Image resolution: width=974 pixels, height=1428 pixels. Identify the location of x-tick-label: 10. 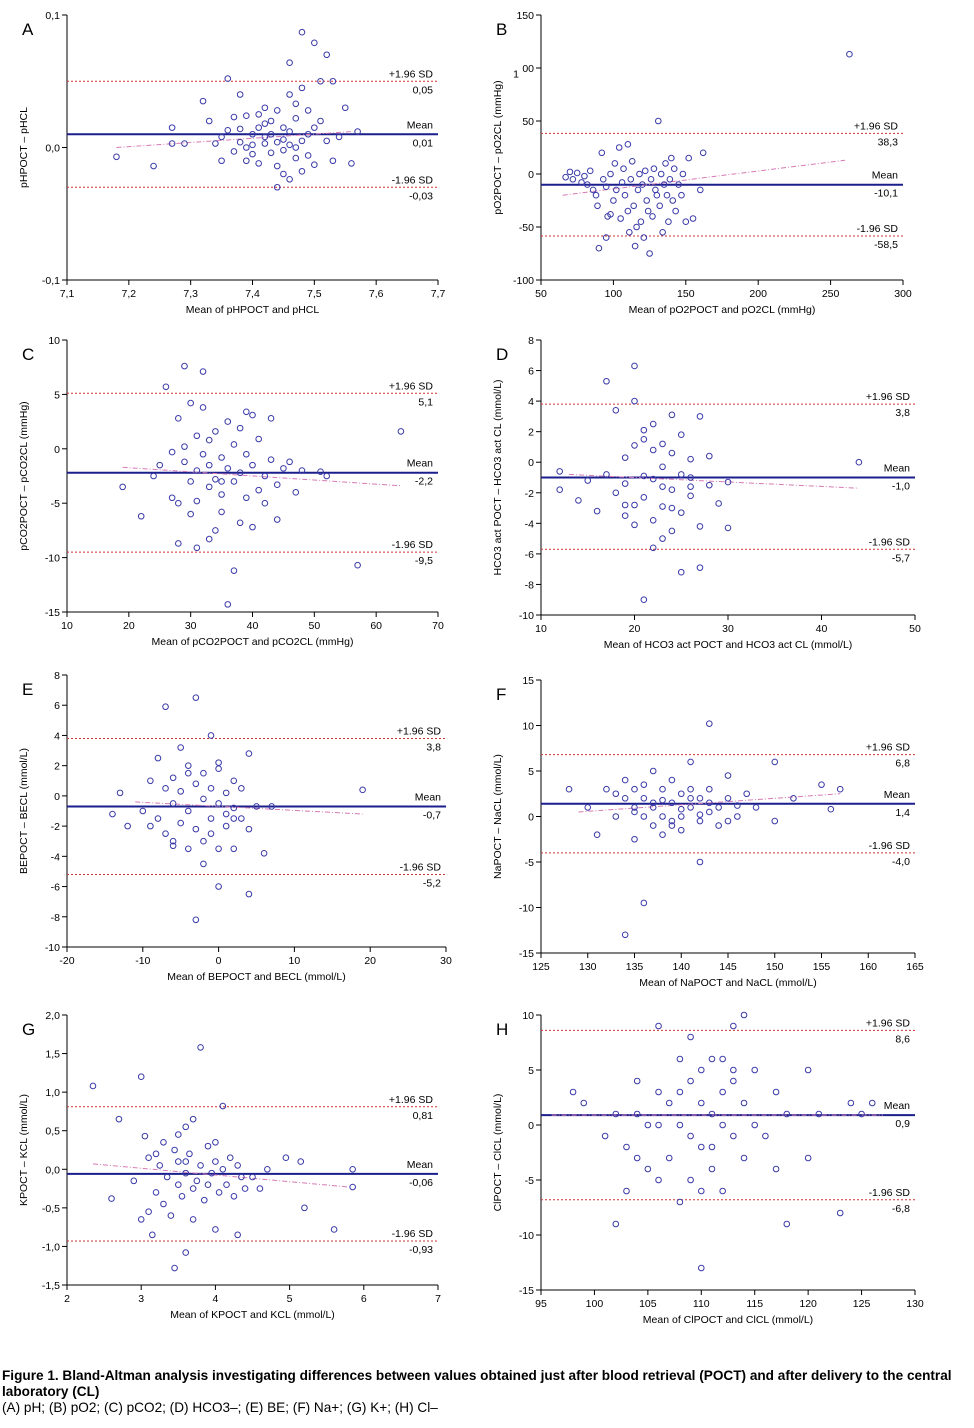
(67, 626).